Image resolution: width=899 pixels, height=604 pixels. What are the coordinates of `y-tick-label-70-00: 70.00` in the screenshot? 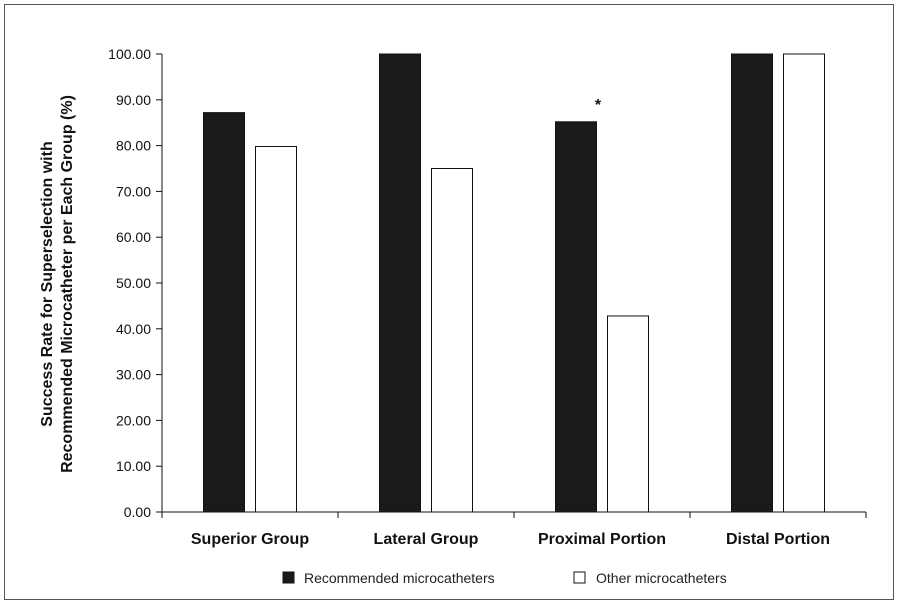 It's located at (133, 191).